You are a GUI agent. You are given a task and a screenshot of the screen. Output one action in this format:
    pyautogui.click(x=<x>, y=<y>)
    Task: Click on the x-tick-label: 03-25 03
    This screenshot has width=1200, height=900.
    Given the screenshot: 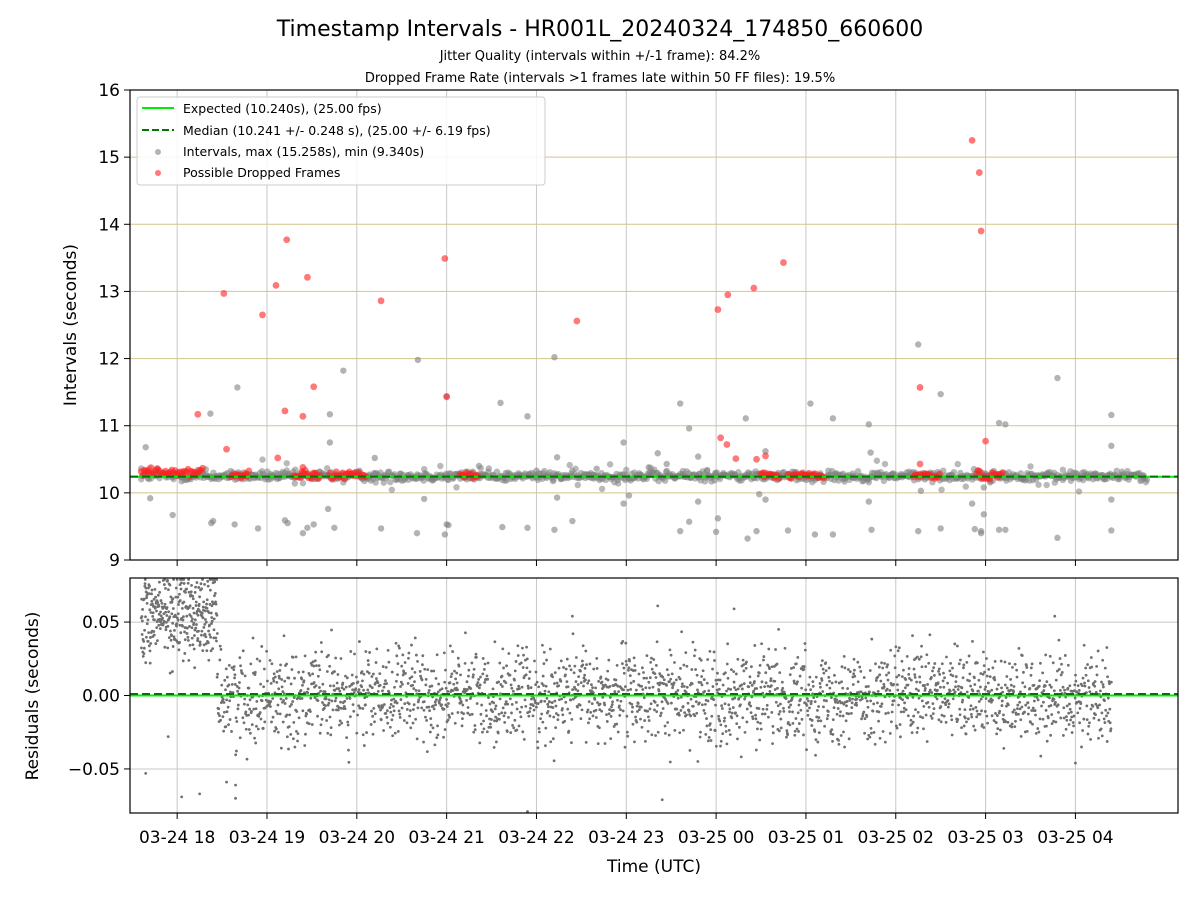 What is the action you would take?
    pyautogui.click(x=985, y=838)
    